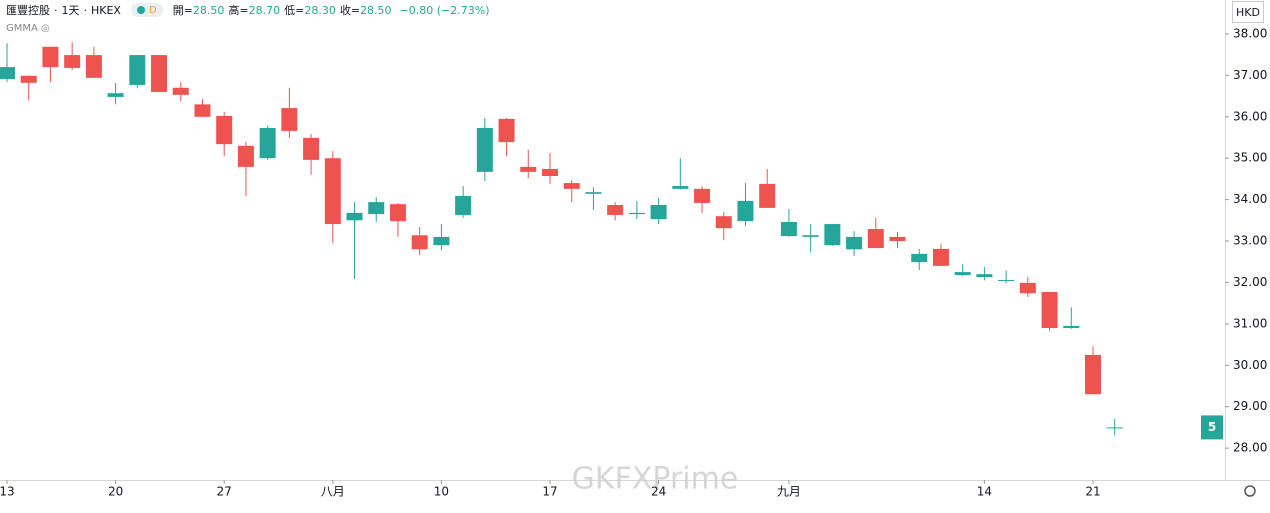 The width and height of the screenshot is (1270, 513). I want to click on y-tick-label: 29.00, so click(1250, 406).